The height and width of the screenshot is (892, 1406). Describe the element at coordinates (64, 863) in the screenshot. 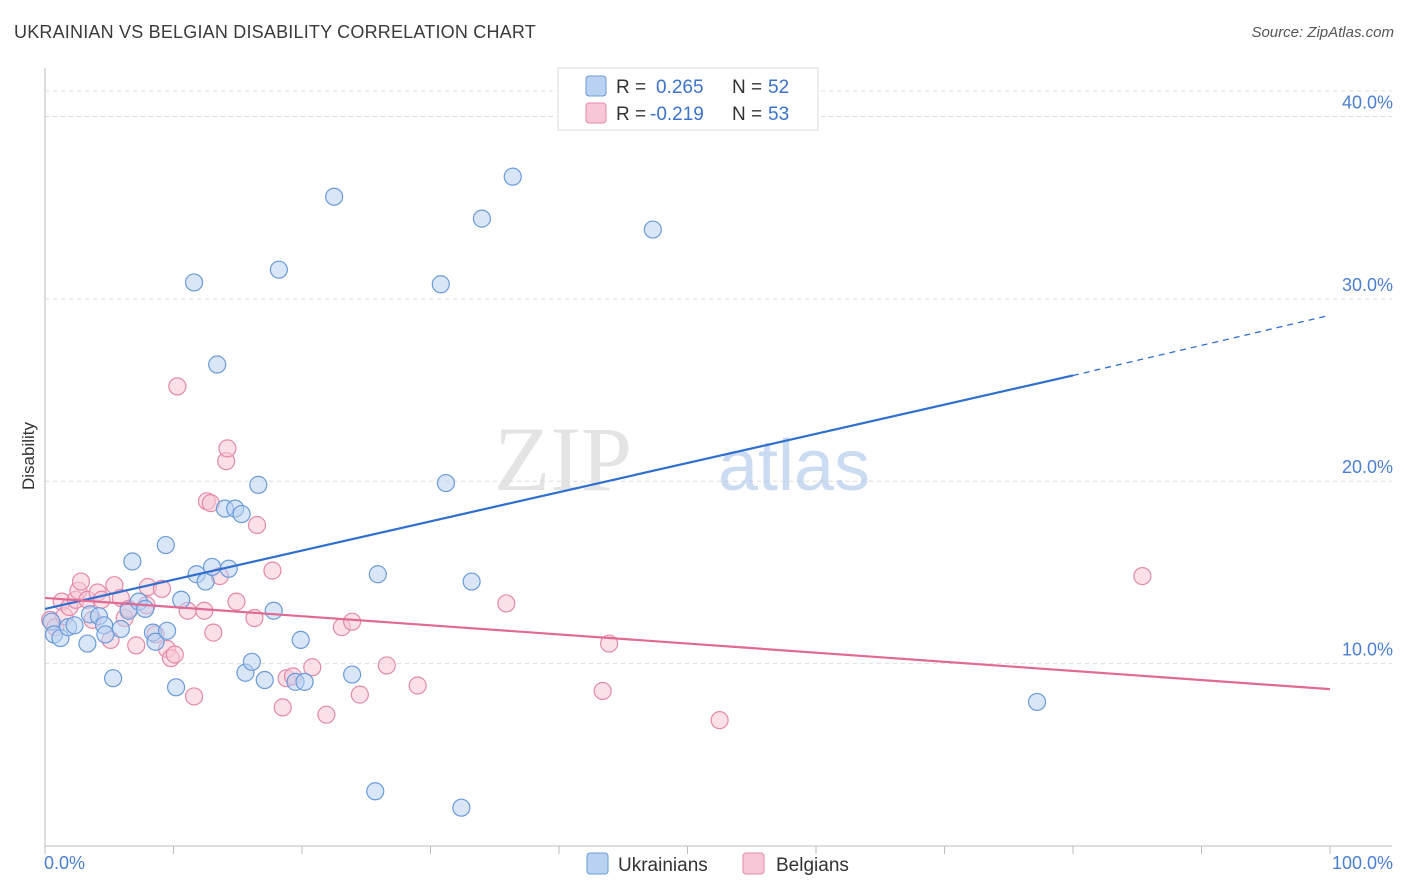

I see `x-tick-label-0: 0.0%` at that location.